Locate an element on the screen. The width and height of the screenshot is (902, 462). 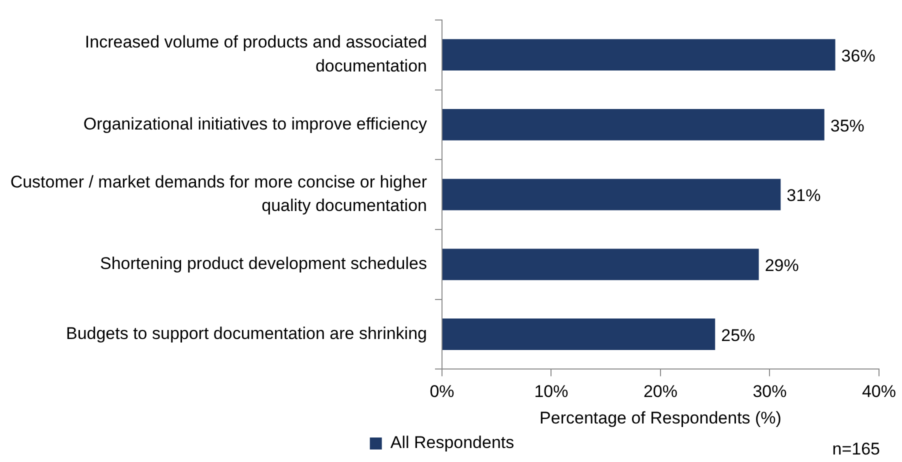
x-tick-label: 20% is located at coordinates (660, 392).